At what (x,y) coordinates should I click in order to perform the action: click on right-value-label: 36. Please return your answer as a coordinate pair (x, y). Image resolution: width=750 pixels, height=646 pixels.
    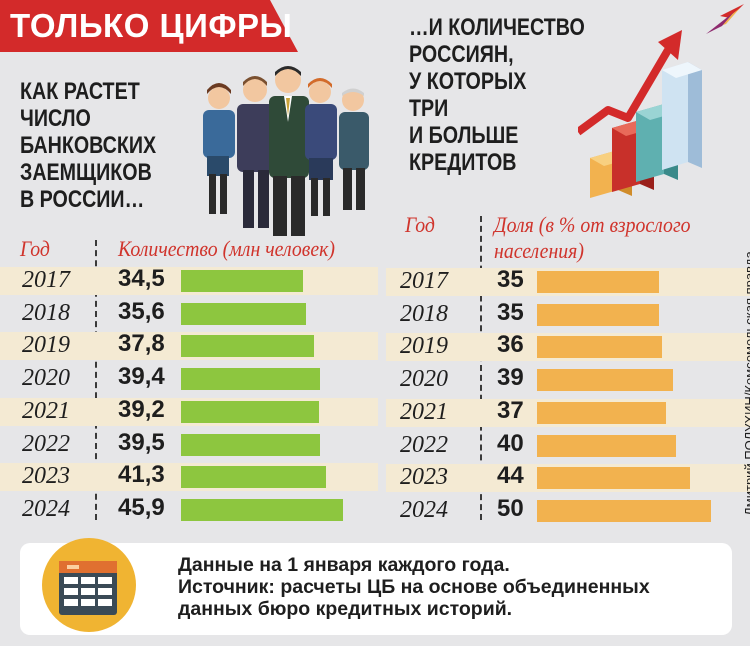
    Looking at the image, I should click on (510, 344).